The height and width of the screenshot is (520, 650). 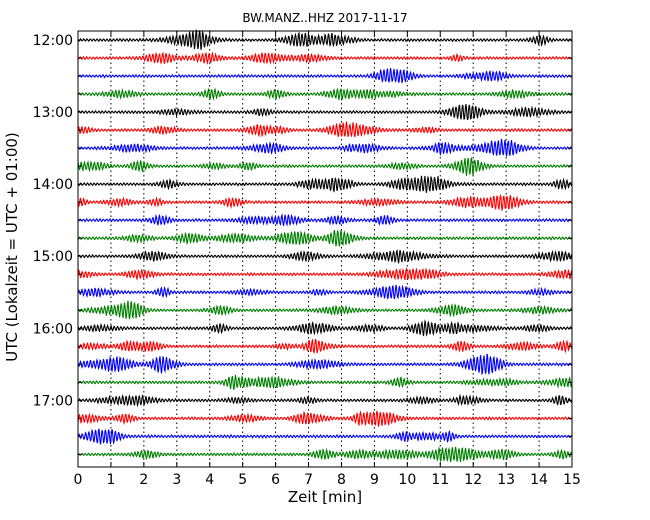 What do you see at coordinates (53, 401) in the screenshot?
I see `y-tick-label: 17:00` at bounding box center [53, 401].